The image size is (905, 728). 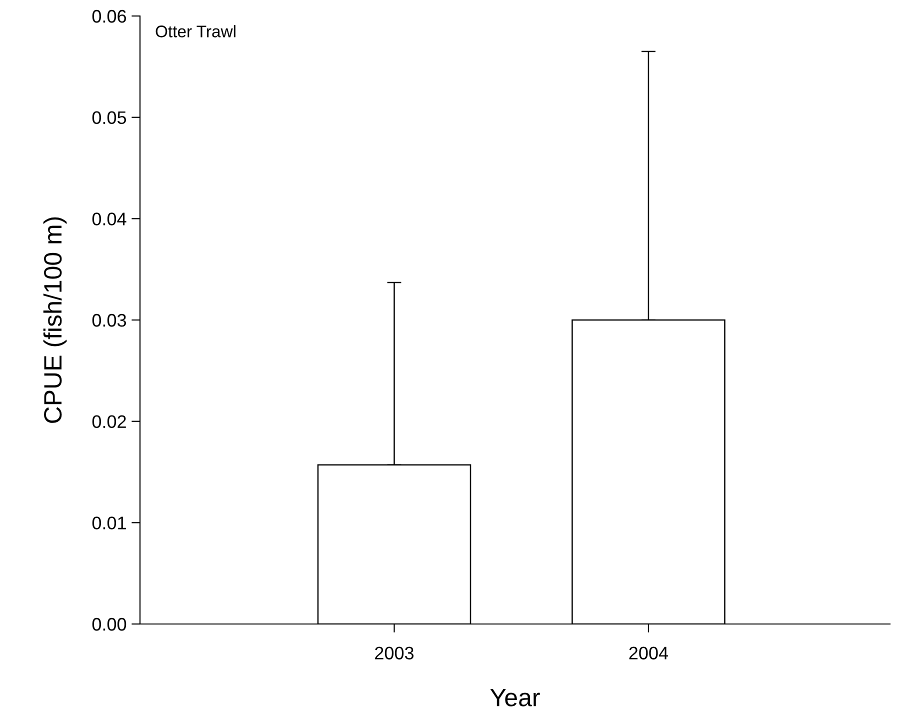 I want to click on x-tick-label: 2004, so click(x=648, y=653).